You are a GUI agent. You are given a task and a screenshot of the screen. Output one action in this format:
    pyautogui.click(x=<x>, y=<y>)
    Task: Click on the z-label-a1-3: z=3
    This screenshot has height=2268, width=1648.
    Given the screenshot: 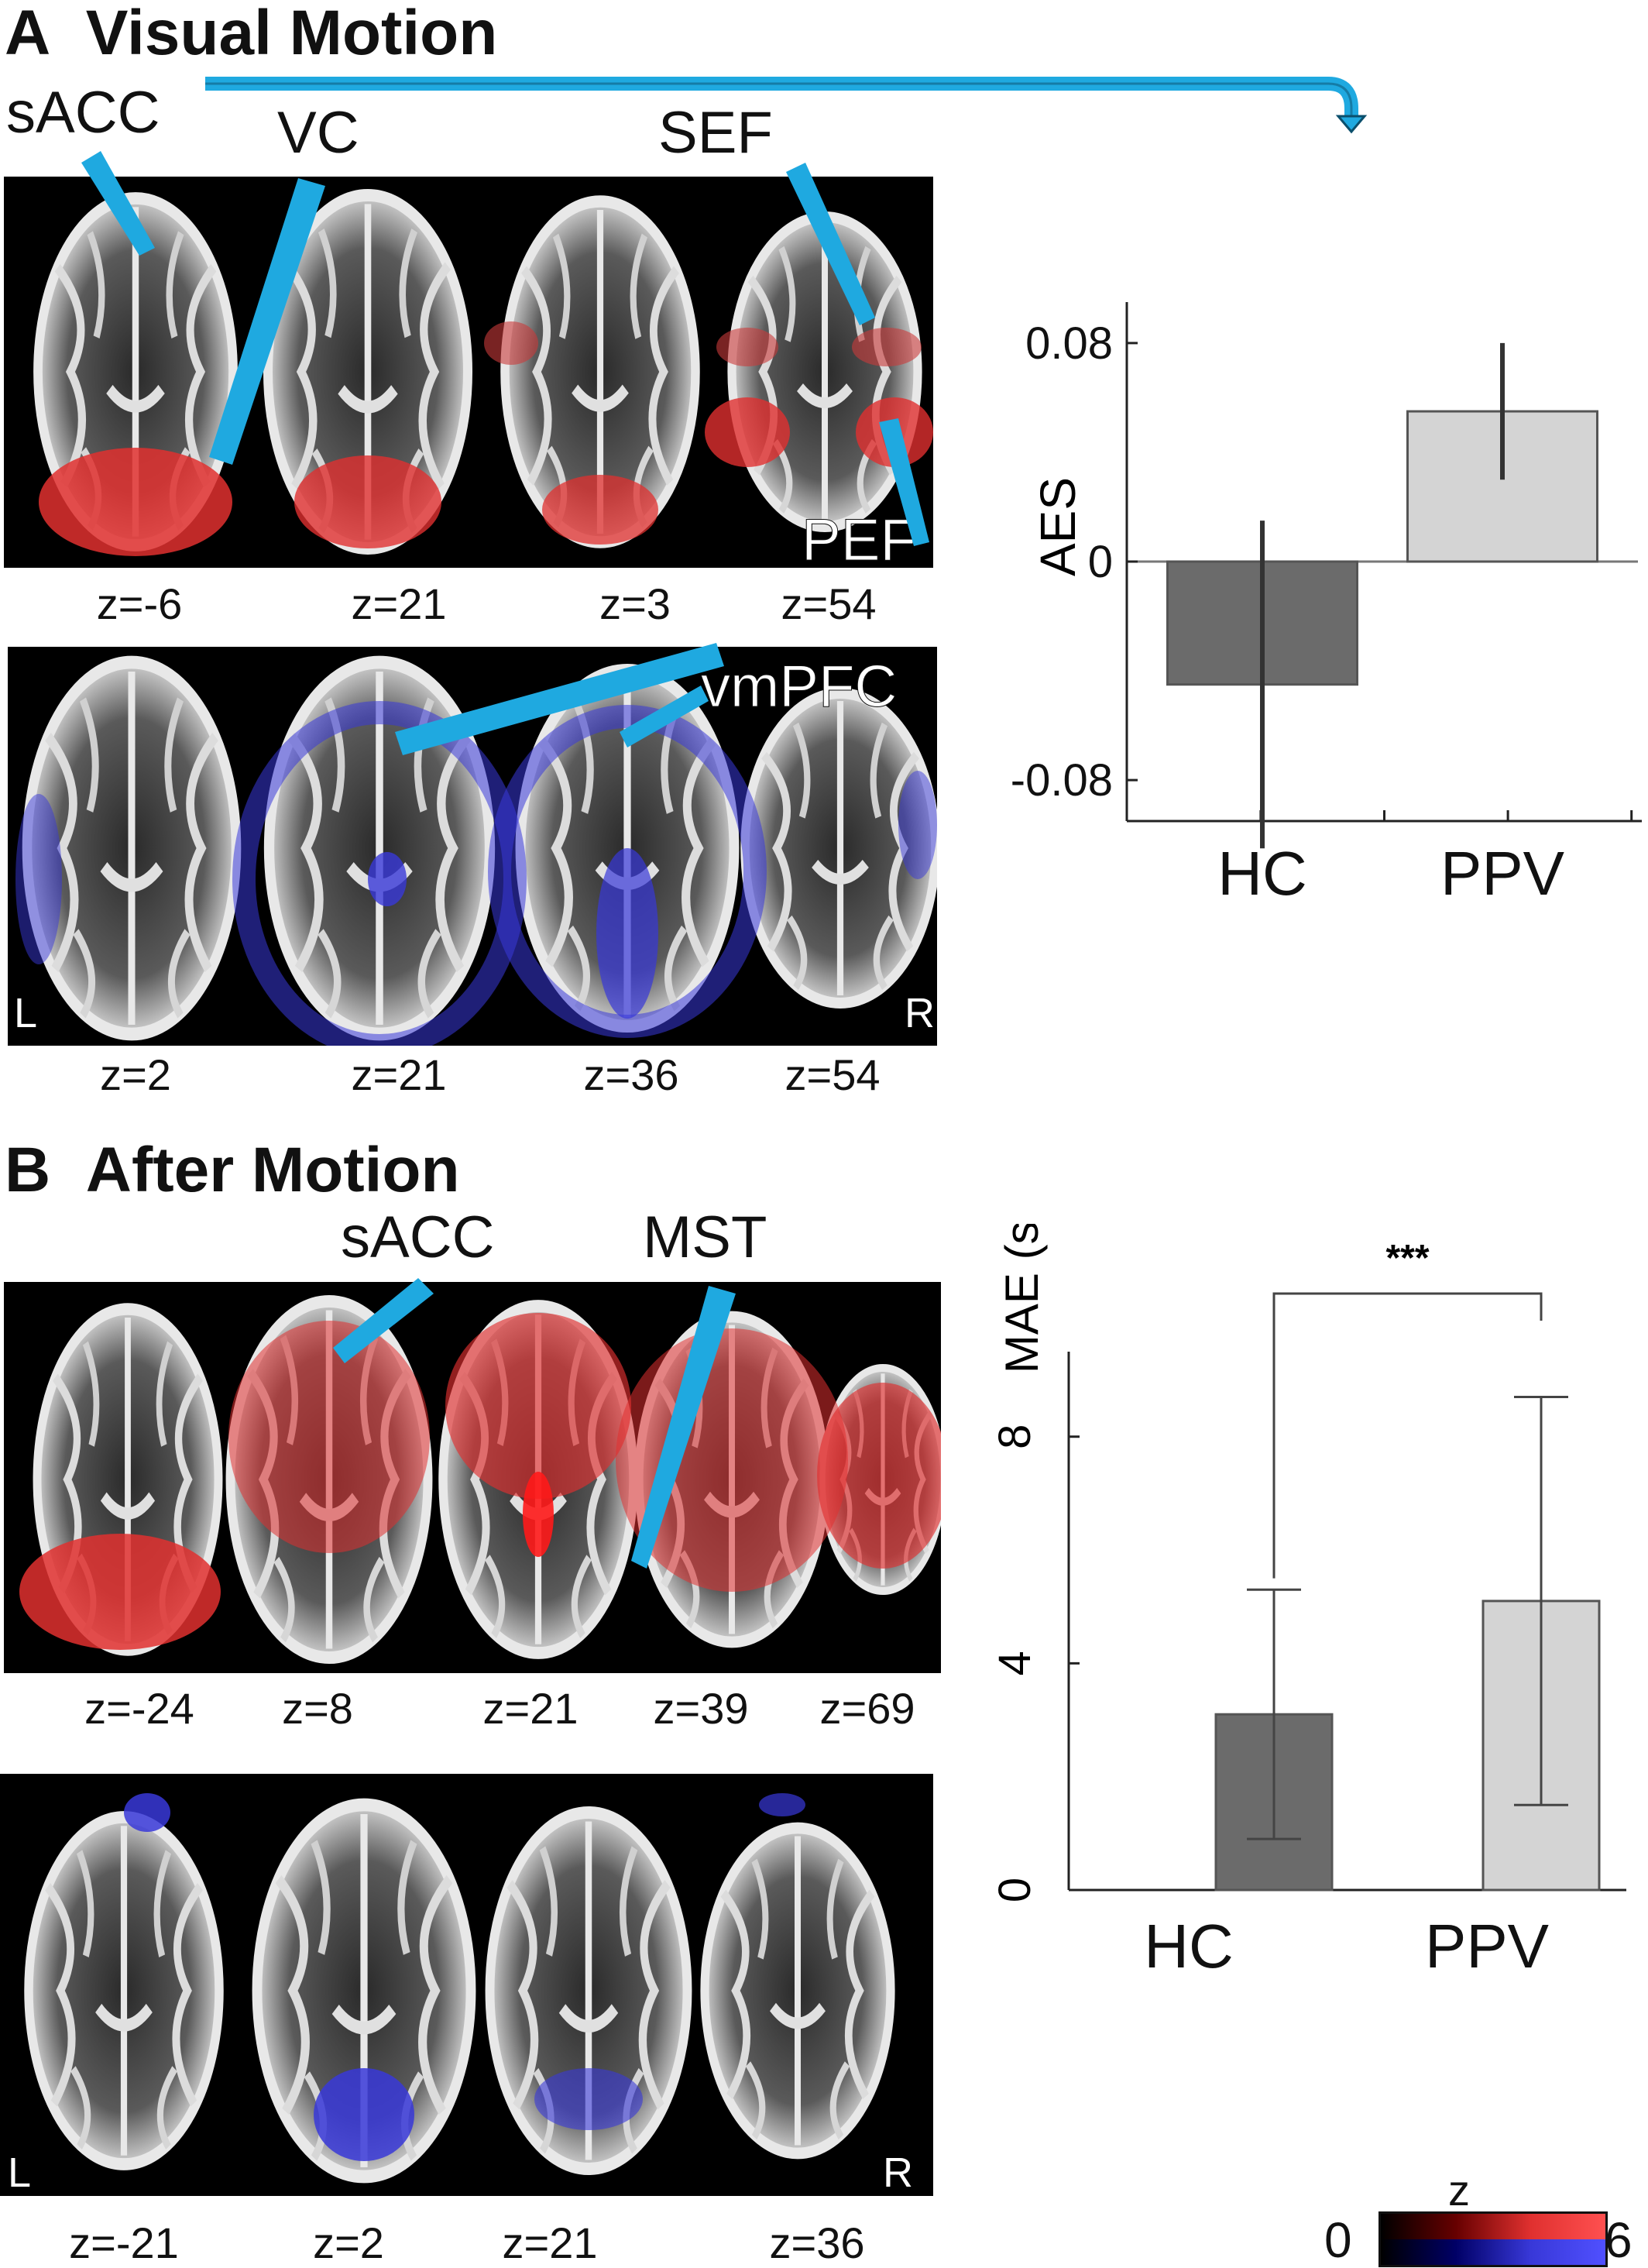 What is the action you would take?
    pyautogui.click(x=635, y=603)
    